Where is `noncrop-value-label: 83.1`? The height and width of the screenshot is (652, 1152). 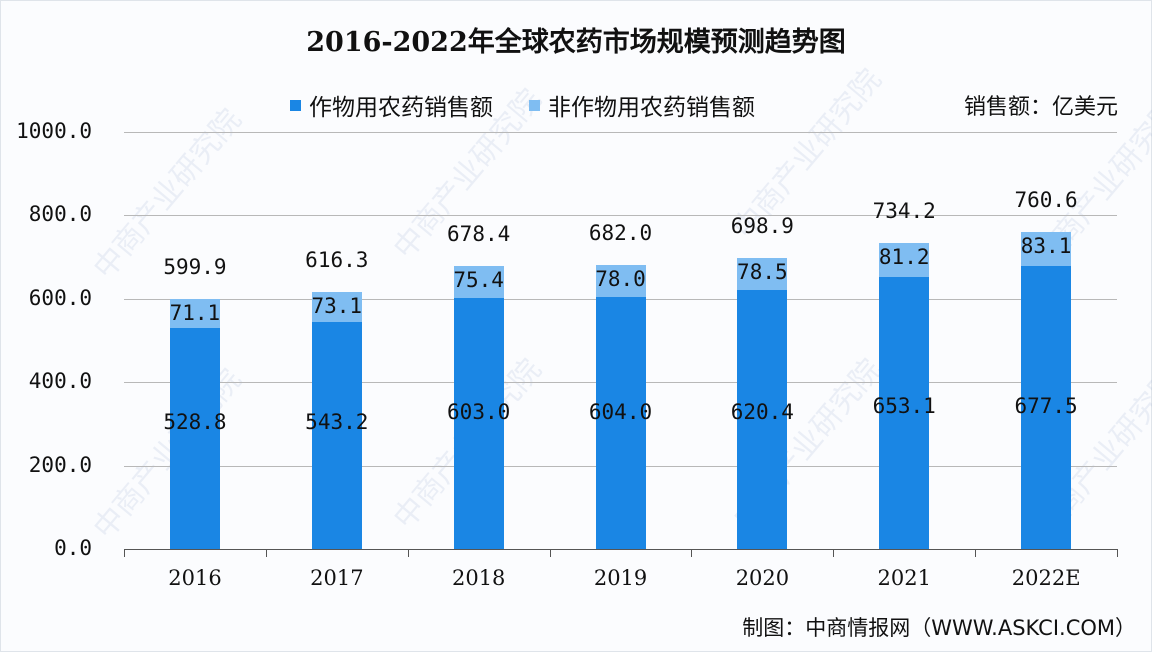 noncrop-value-label: 83.1 is located at coordinates (1046, 245).